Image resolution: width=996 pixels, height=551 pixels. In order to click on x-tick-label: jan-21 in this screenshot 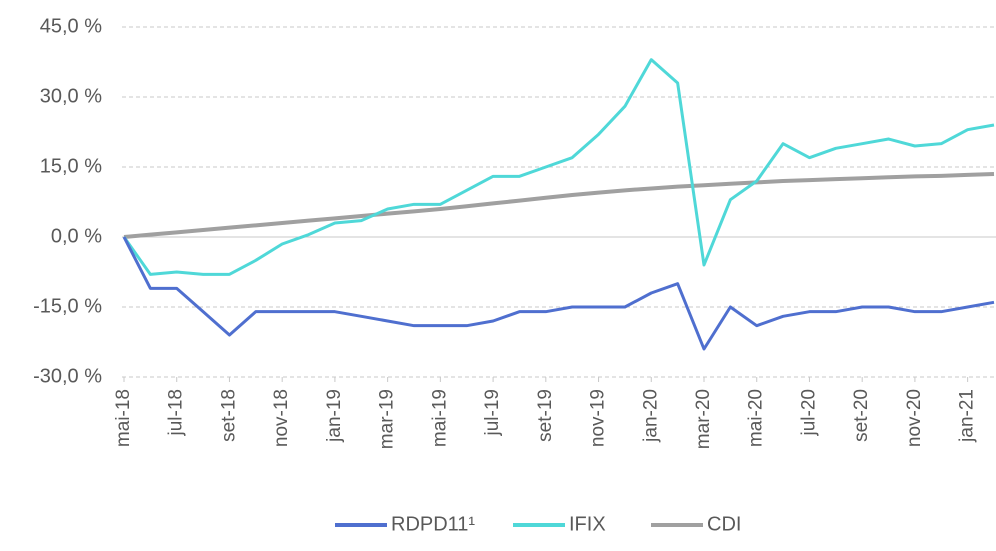, I will do `click(967, 416)`.